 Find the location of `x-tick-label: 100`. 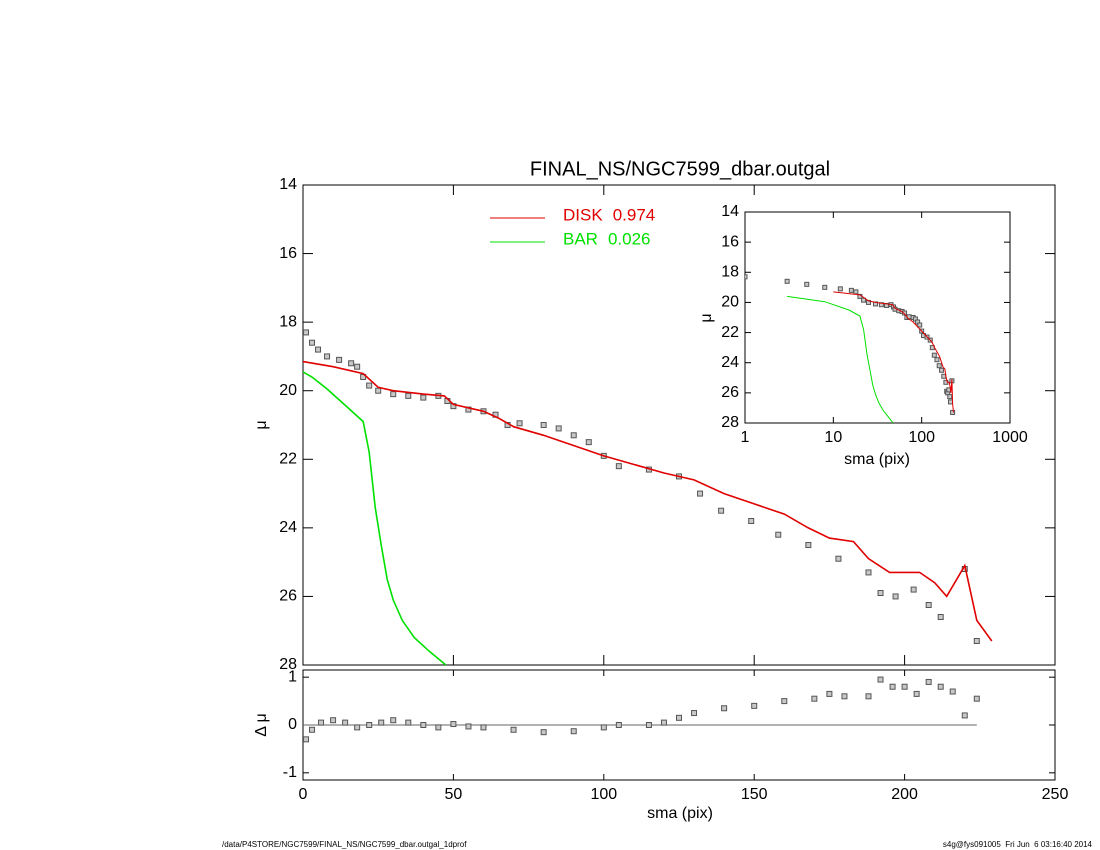

x-tick-label: 100 is located at coordinates (603, 794).